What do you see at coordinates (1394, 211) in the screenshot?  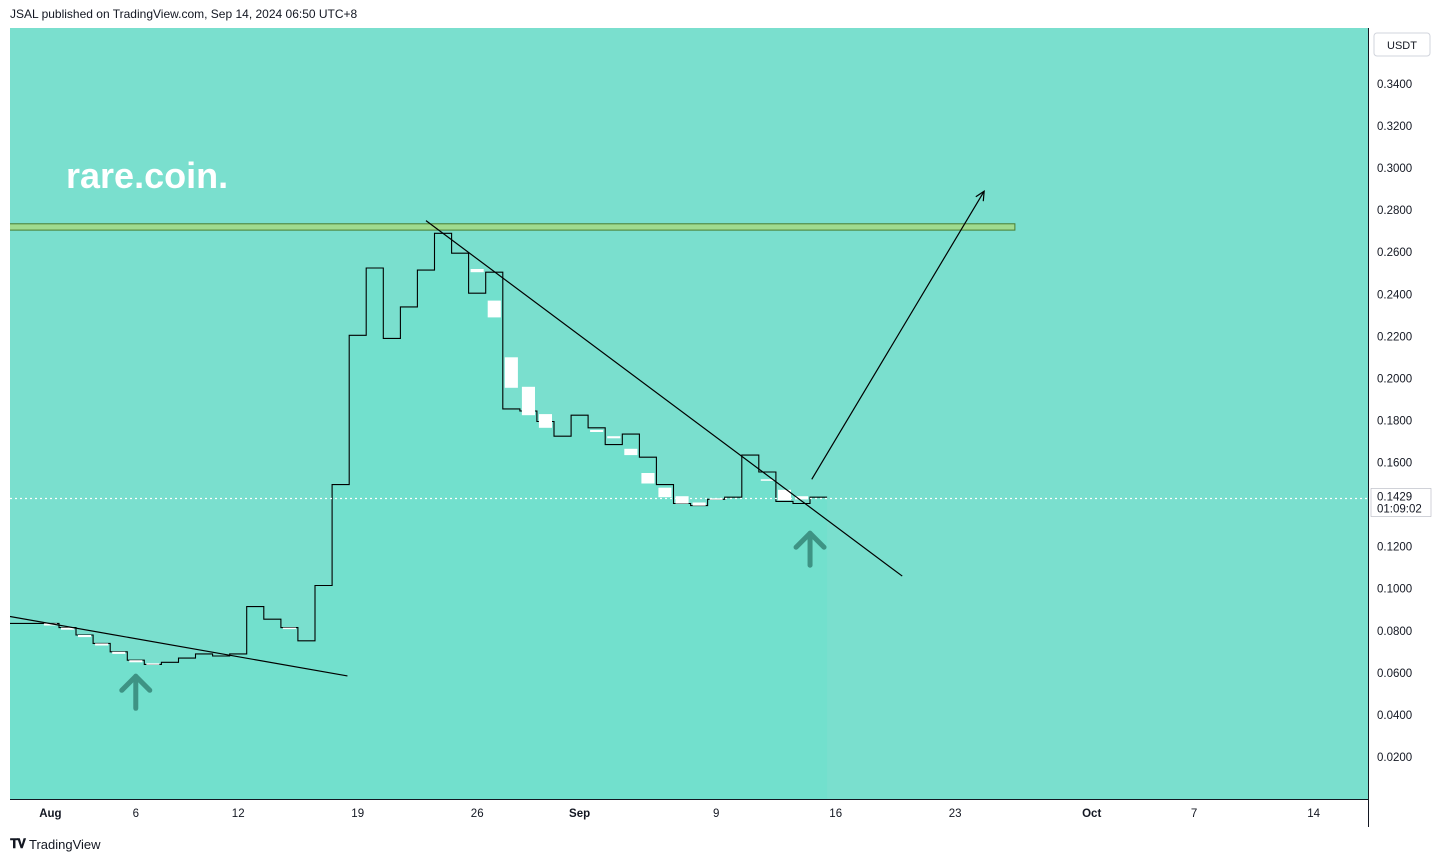 I see `y-tick-label: 0.2800` at bounding box center [1394, 211].